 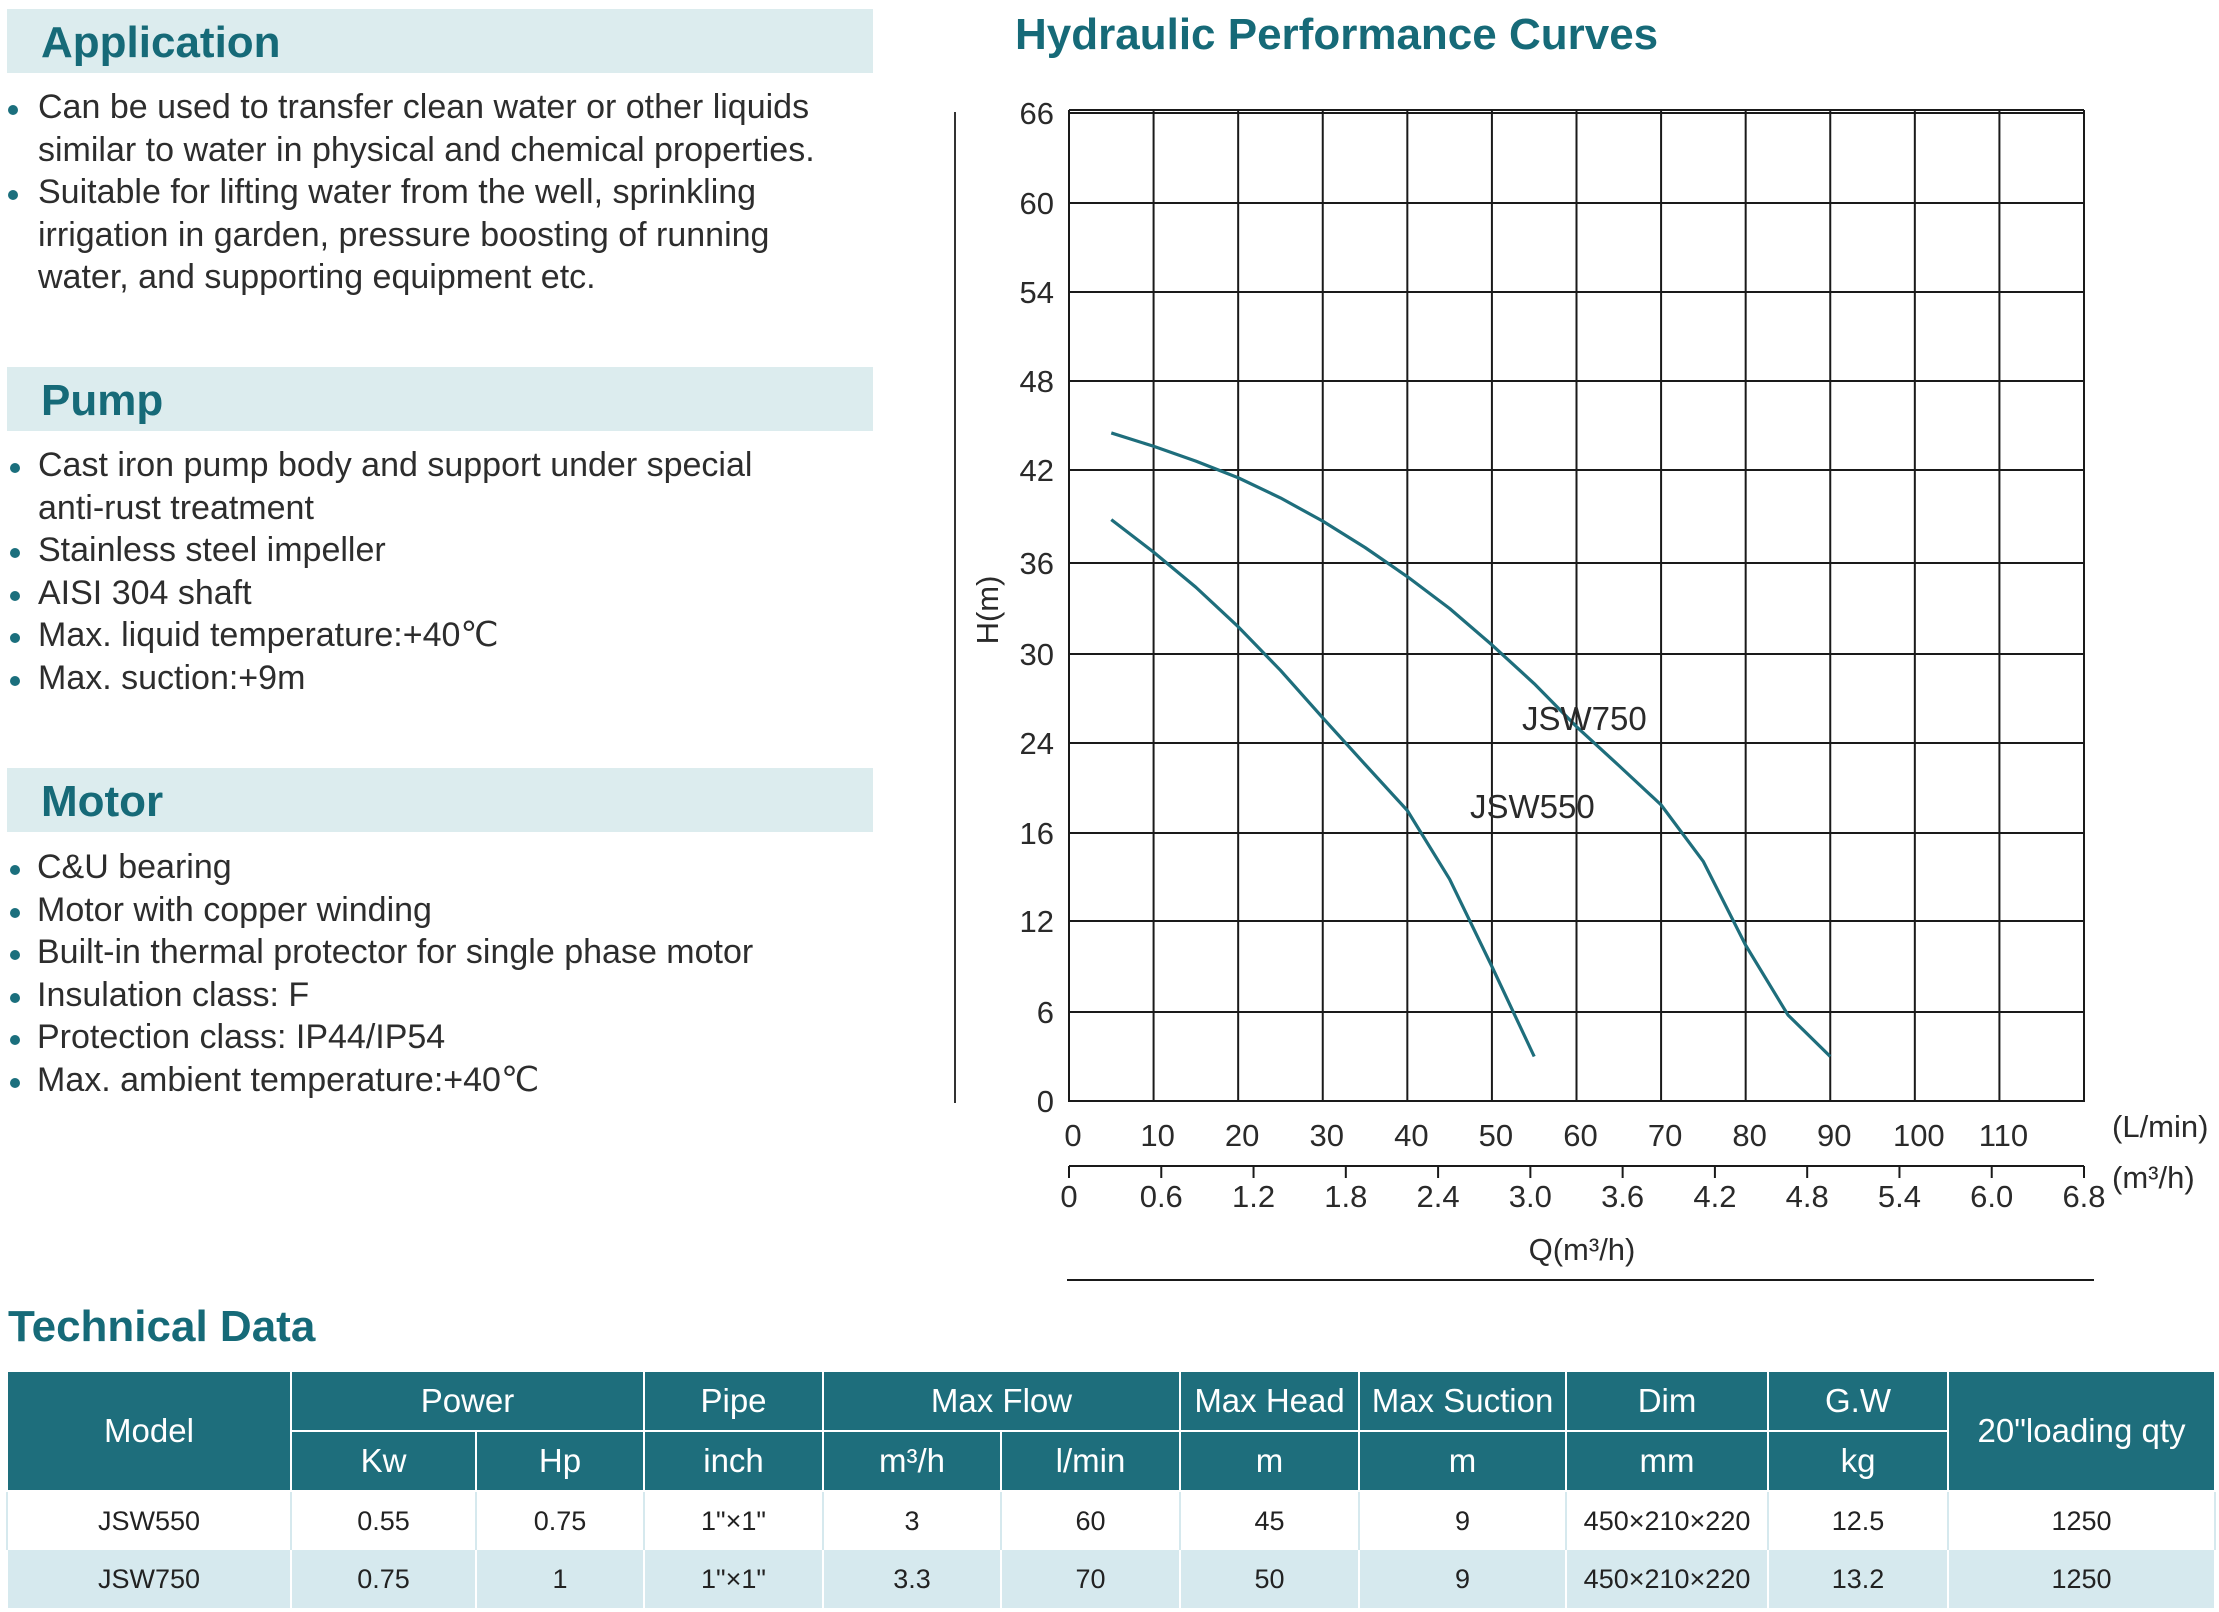 I want to click on motor-title: Motor, so click(x=102, y=801).